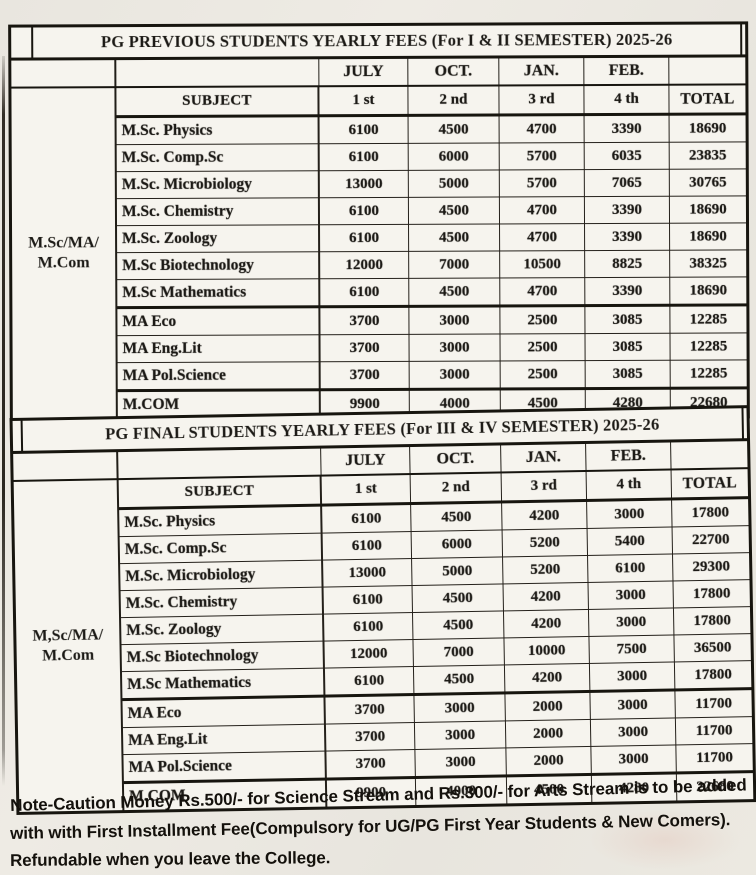 The width and height of the screenshot is (756, 875). What do you see at coordinates (432, 321) in the screenshot?
I see `table-row: MA Eco 3700 3000 2500 3085 12285` at bounding box center [432, 321].